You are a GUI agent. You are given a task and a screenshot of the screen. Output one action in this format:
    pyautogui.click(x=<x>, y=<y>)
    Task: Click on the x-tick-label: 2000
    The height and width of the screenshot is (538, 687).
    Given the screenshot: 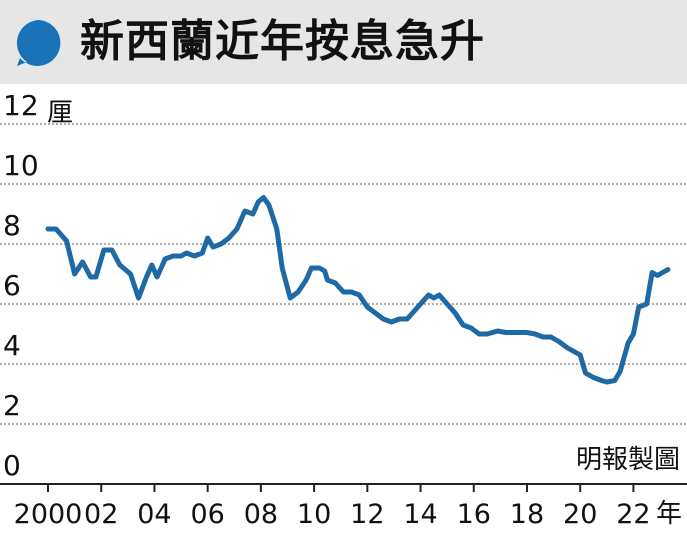 What is the action you would take?
    pyautogui.click(x=48, y=514)
    